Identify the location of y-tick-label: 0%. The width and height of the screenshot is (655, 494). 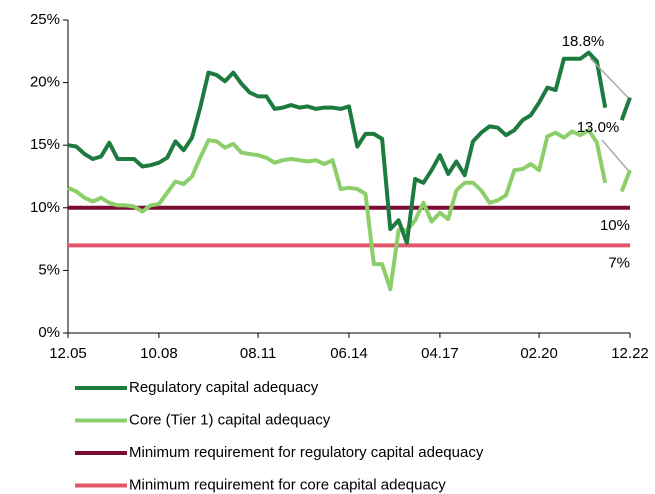
(49, 332).